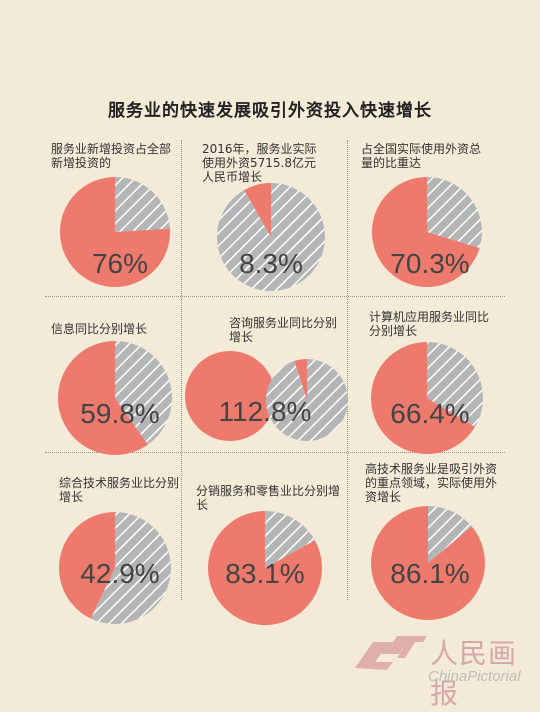 The width and height of the screenshot is (540, 712). I want to click on panel-label: 综合技术服务业比分别增长, so click(119, 490).